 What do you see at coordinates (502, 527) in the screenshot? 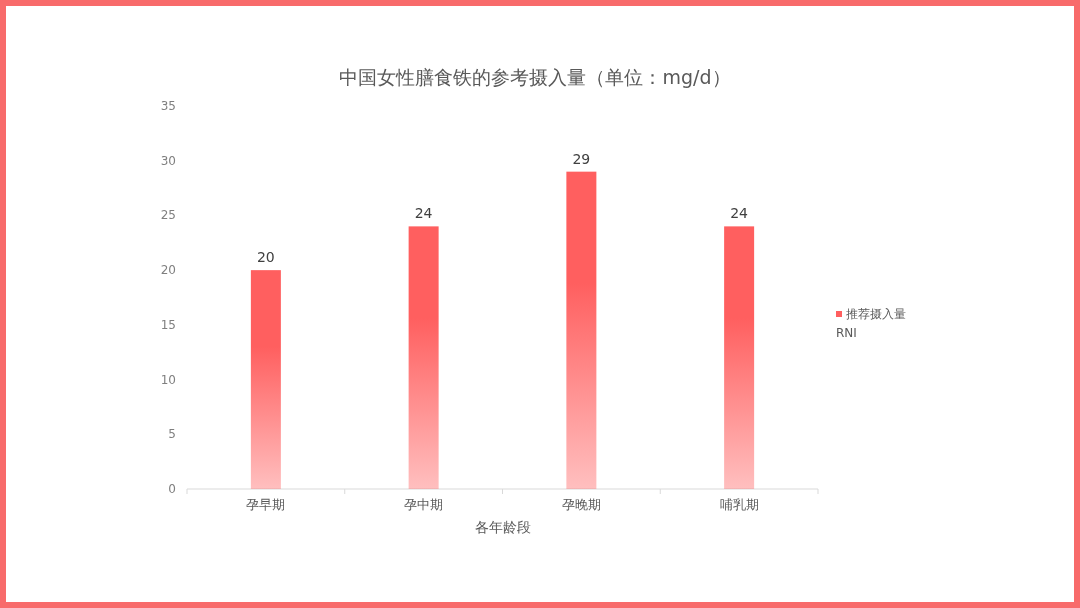
I see `x-axis-title: 各年龄段` at bounding box center [502, 527].